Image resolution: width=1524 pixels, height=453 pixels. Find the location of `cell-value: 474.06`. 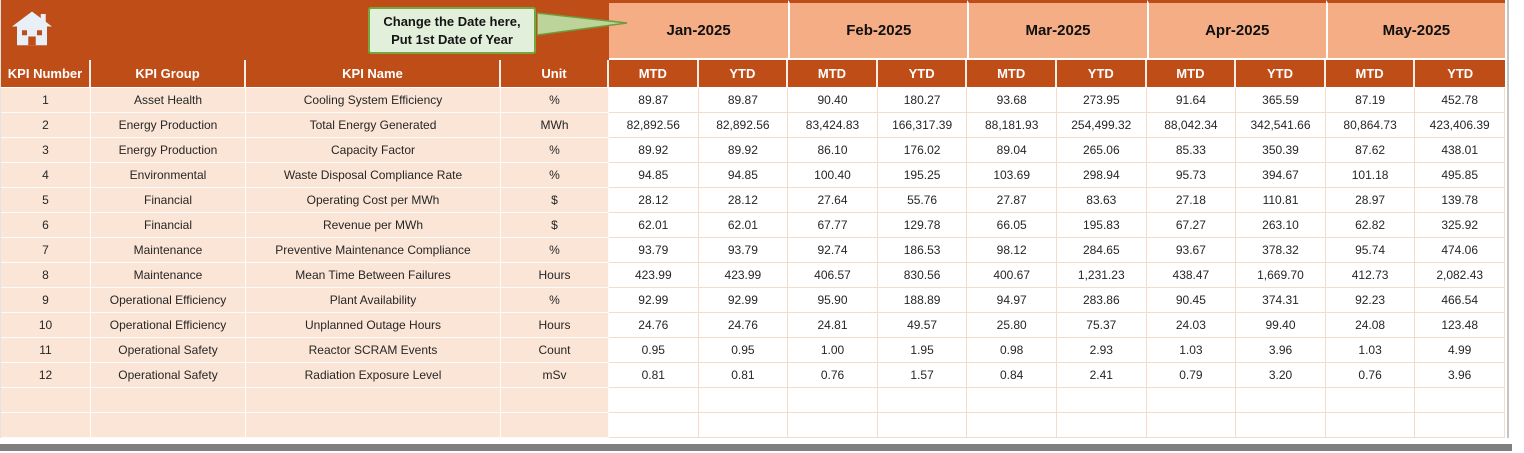

cell-value: 474.06 is located at coordinates (1460, 250).